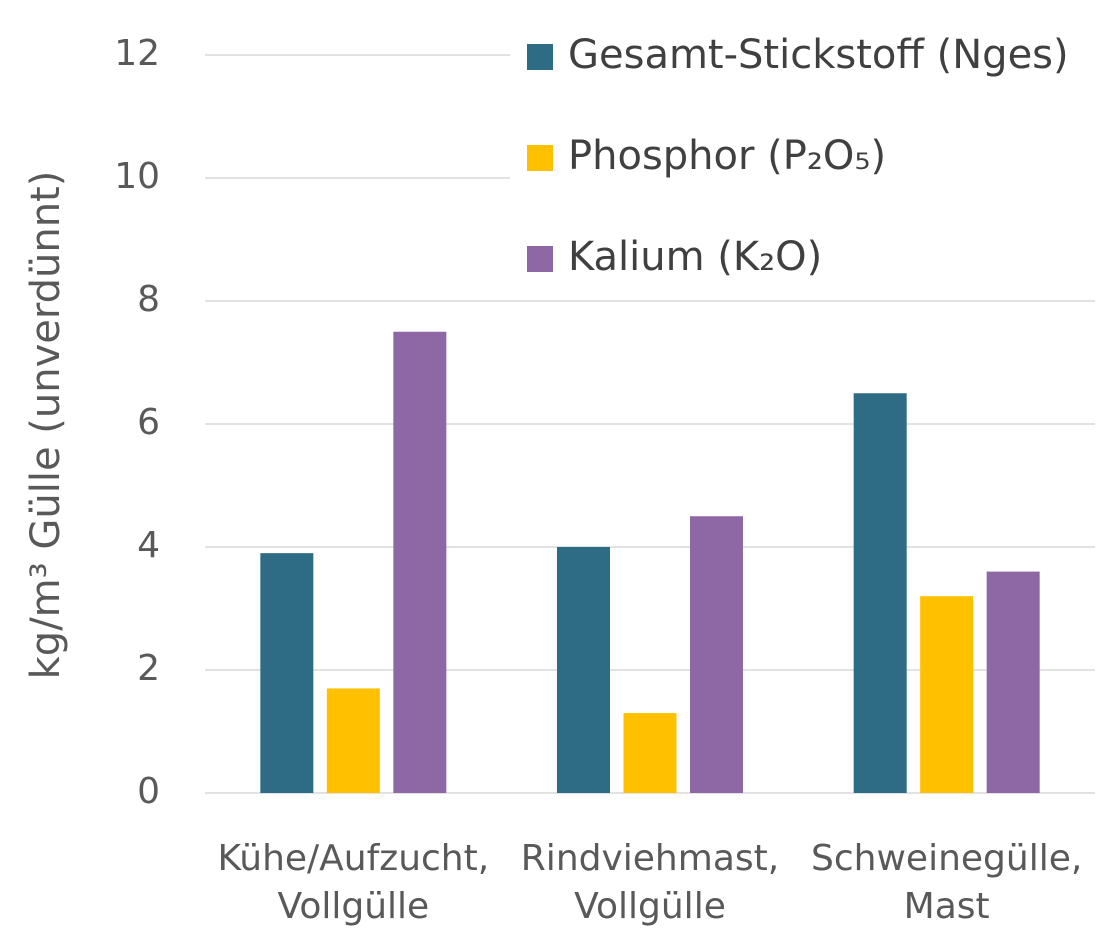 The width and height of the screenshot is (1104, 933). Describe the element at coordinates (148, 545) in the screenshot. I see `y-tick-label: 4` at that location.